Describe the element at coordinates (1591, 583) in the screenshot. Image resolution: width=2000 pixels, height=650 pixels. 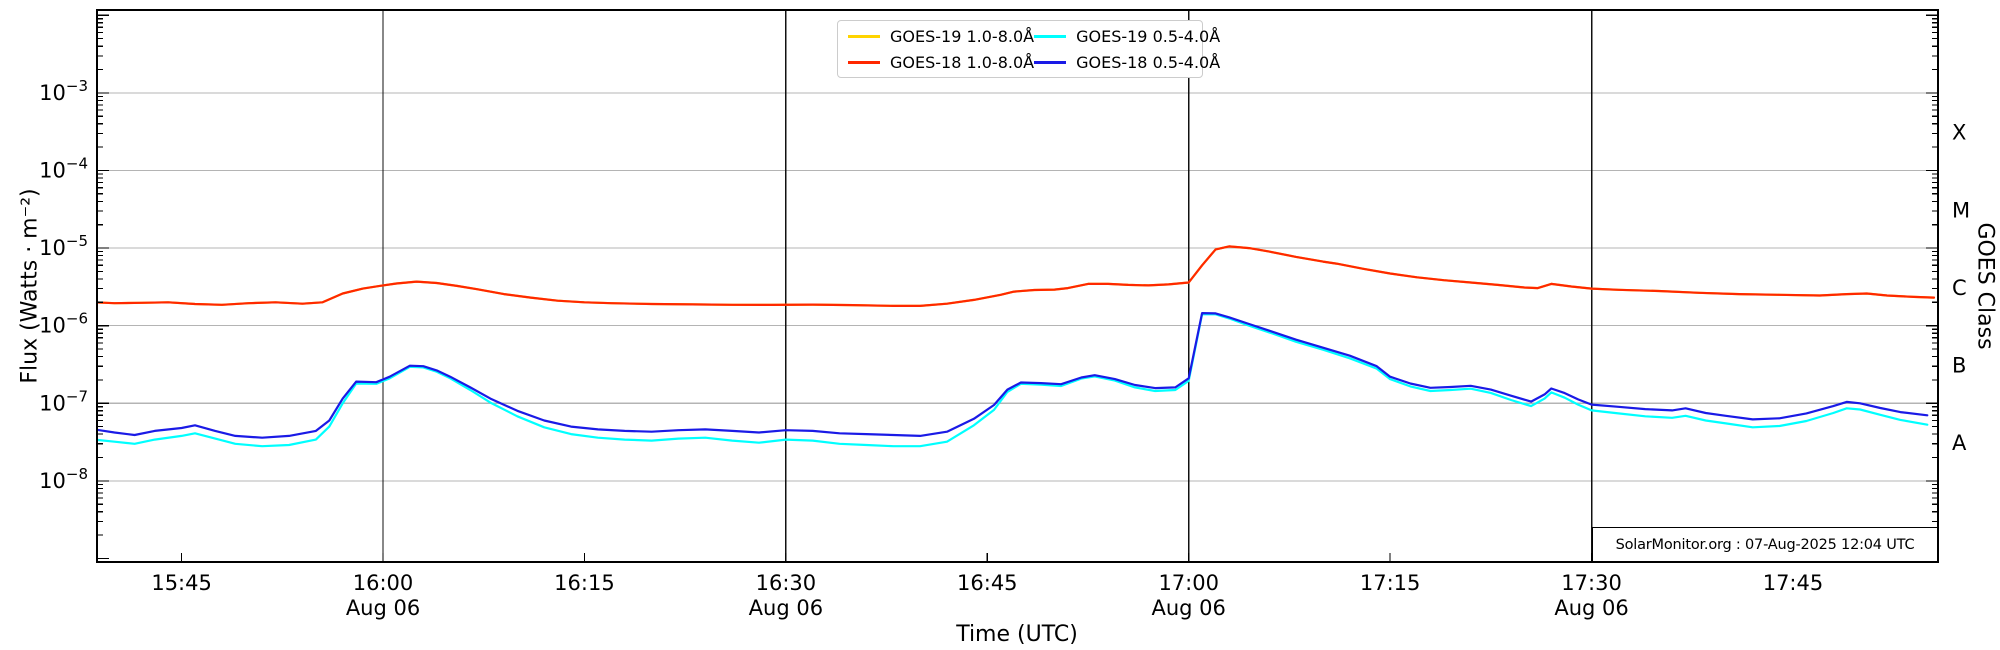
I see `x-tick-label: 17:30` at that location.